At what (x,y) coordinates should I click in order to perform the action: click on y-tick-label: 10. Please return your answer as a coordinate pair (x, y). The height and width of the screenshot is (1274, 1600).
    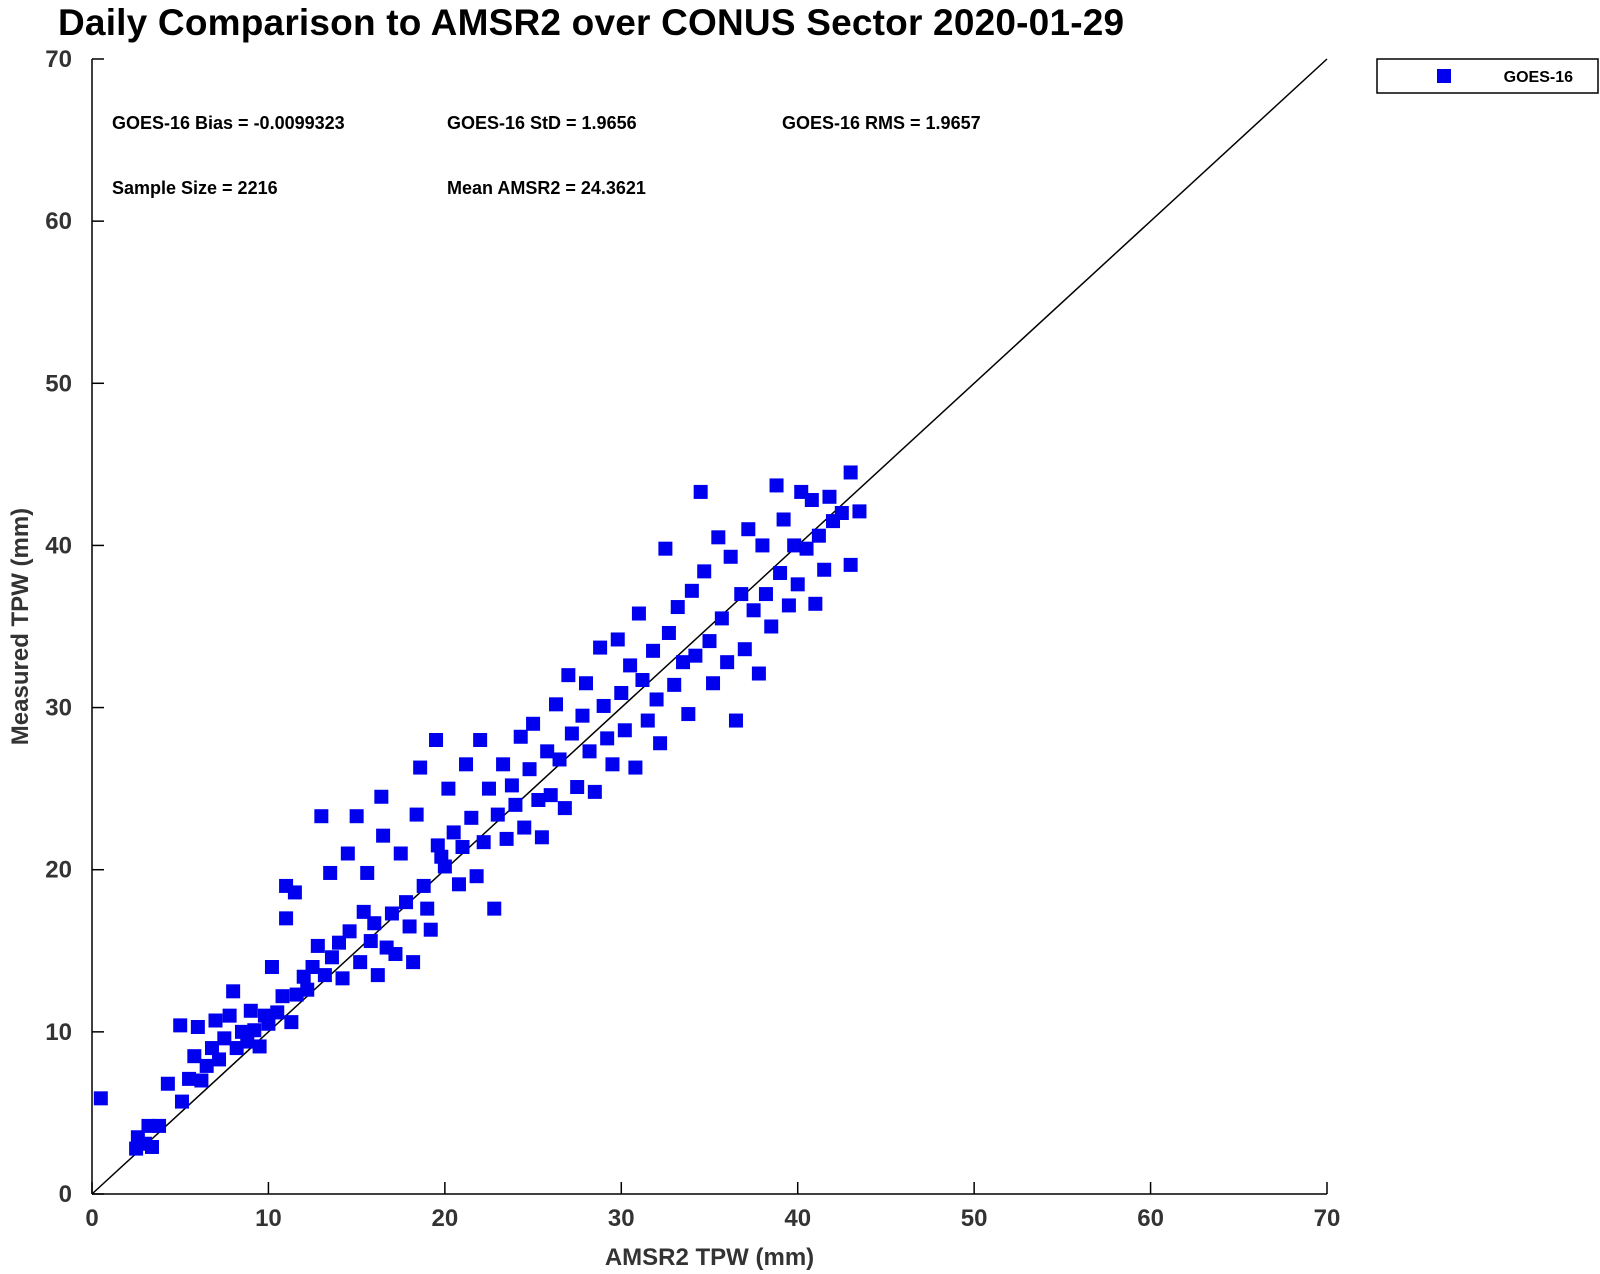
    Looking at the image, I should click on (58, 1032).